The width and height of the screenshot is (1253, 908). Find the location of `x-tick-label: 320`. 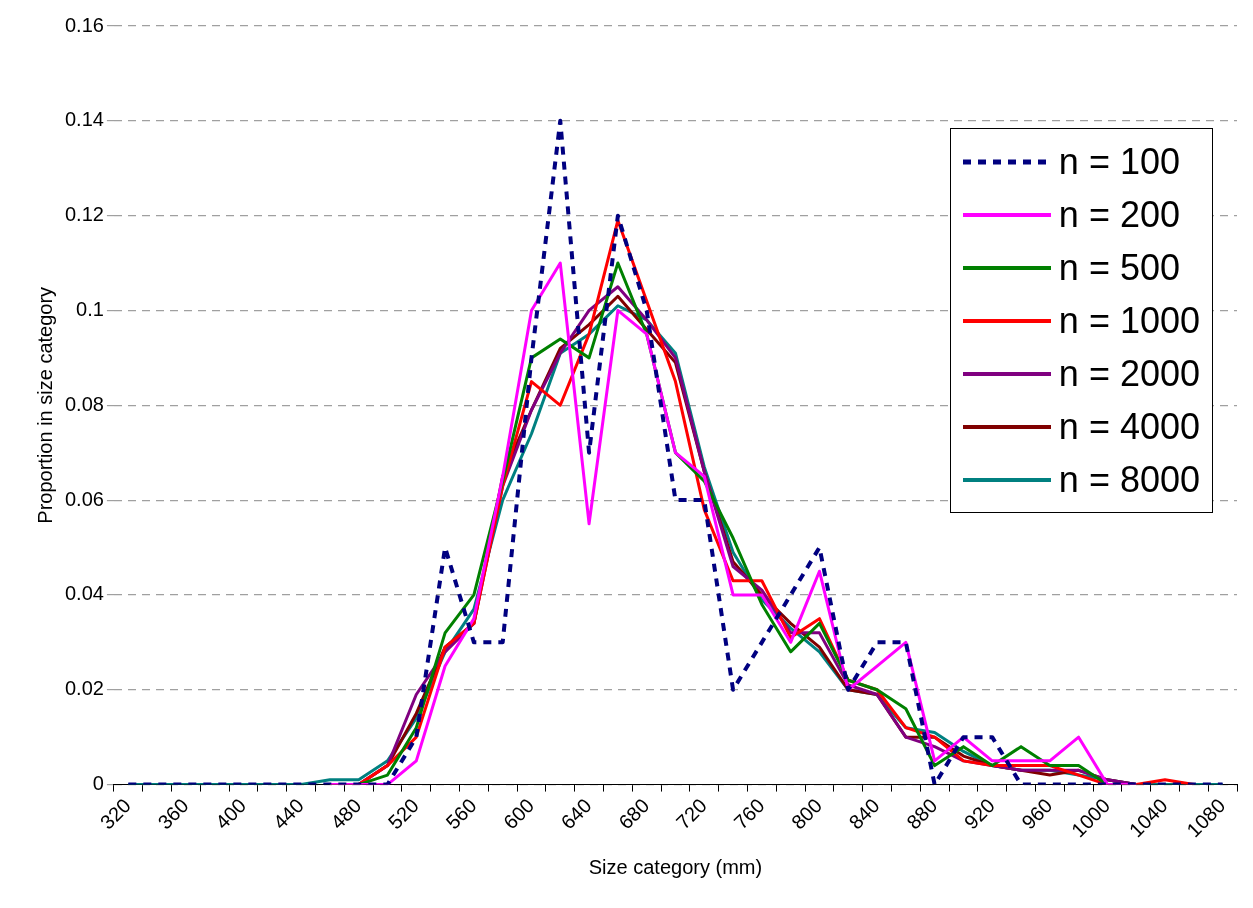

x-tick-label: 320 is located at coordinates (115, 814).